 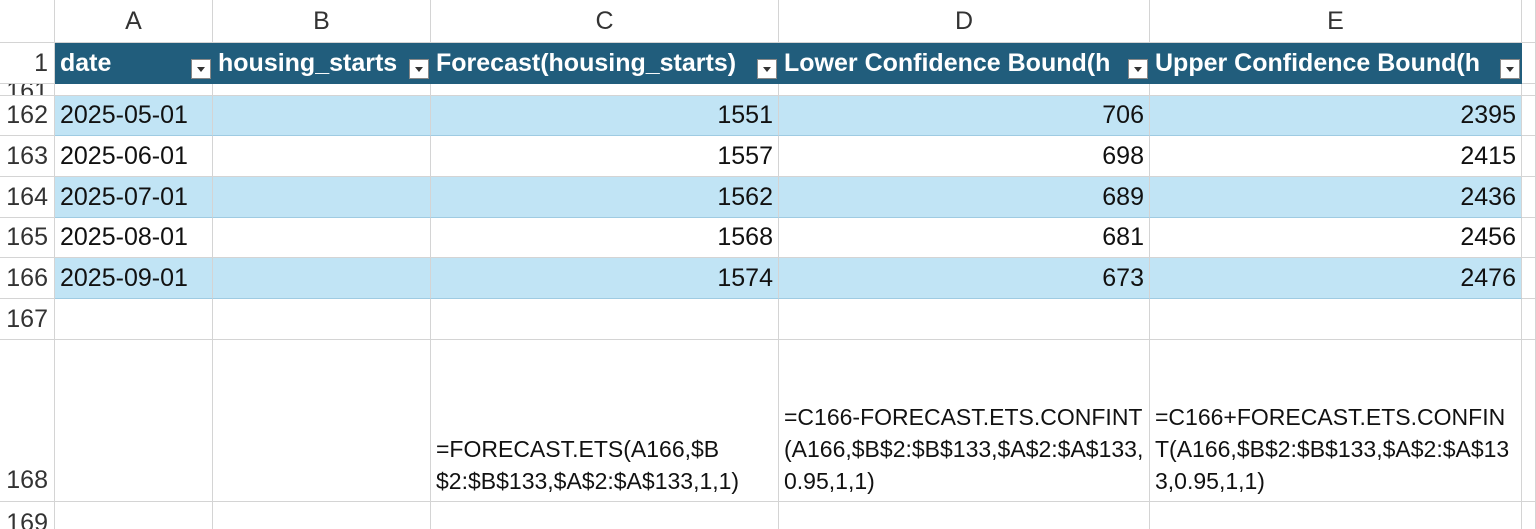 What do you see at coordinates (605, 116) in the screenshot?
I see `cell: 1551` at bounding box center [605, 116].